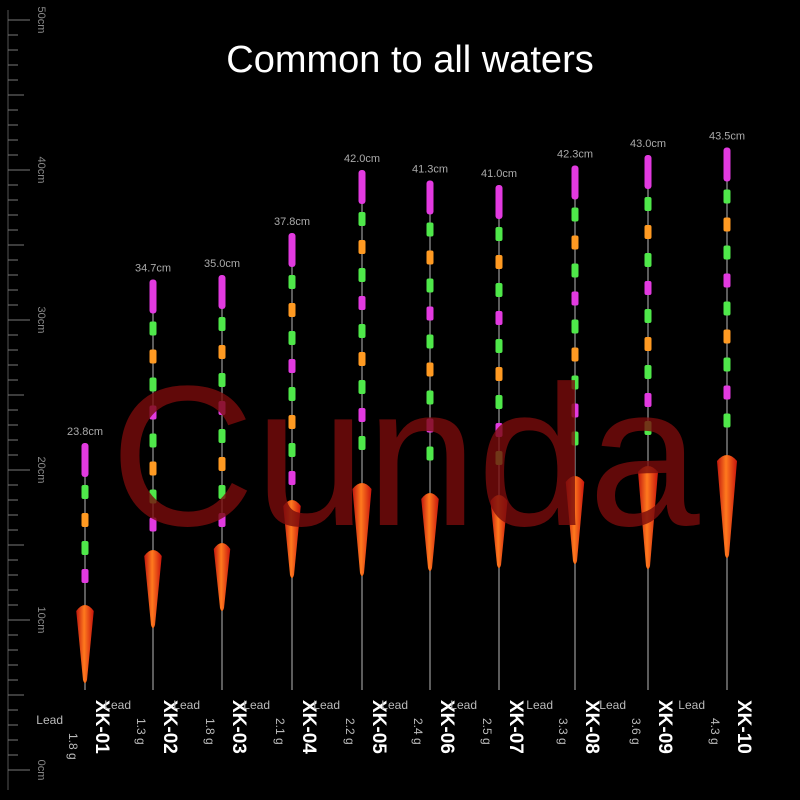 Image resolution: width=800 pixels, height=800 pixels. Describe the element at coordinates (499, 174) in the screenshot. I see `float-length: 41.0cm` at that location.